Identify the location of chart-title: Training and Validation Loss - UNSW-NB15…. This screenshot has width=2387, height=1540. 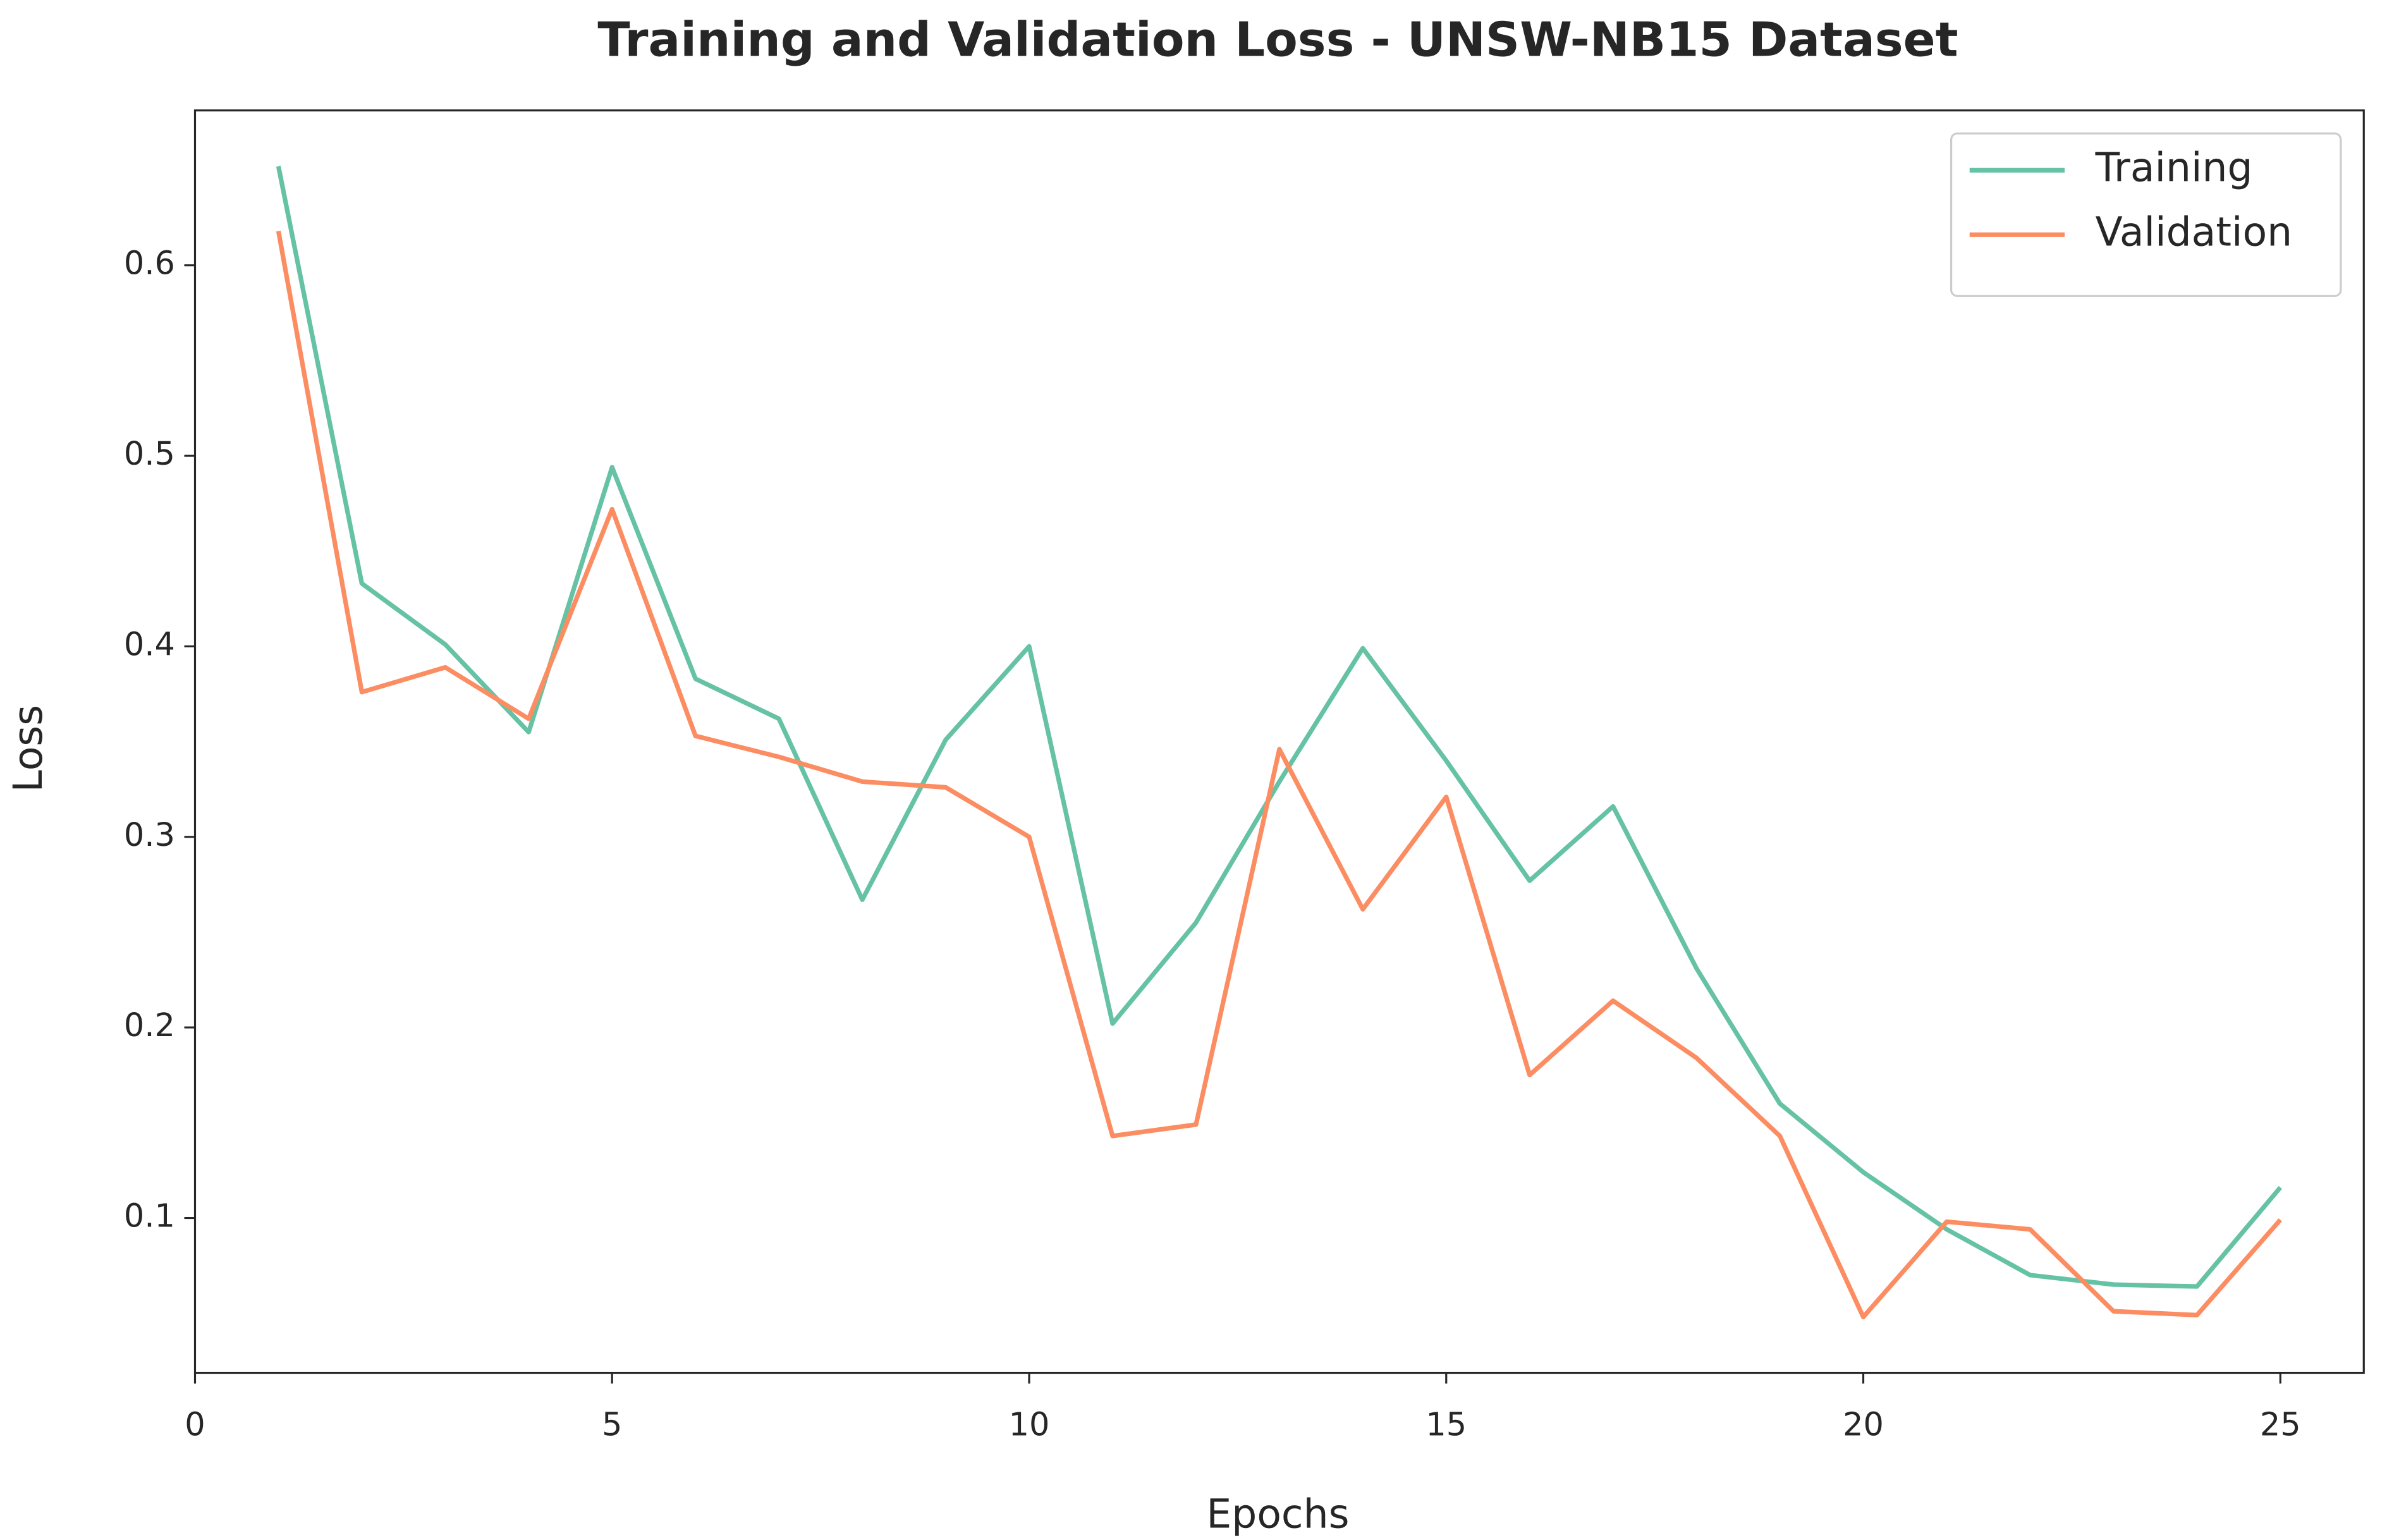
(1278, 39).